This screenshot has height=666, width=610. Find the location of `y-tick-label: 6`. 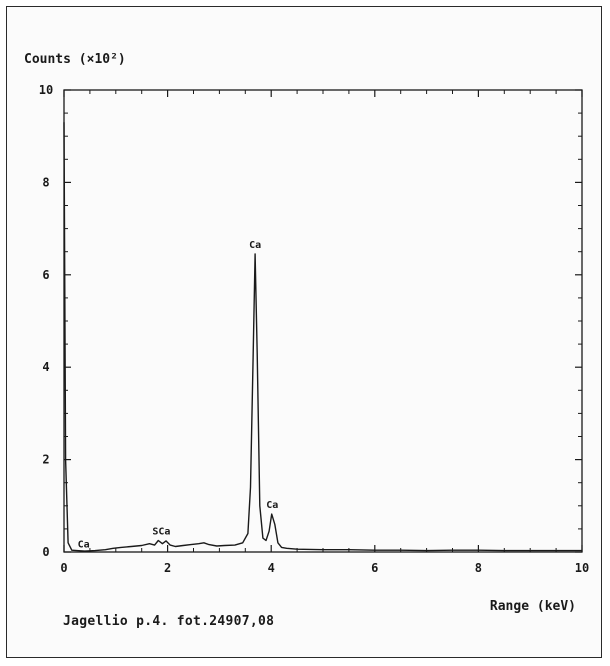

y-tick-label: 6 is located at coordinates (45, 275).